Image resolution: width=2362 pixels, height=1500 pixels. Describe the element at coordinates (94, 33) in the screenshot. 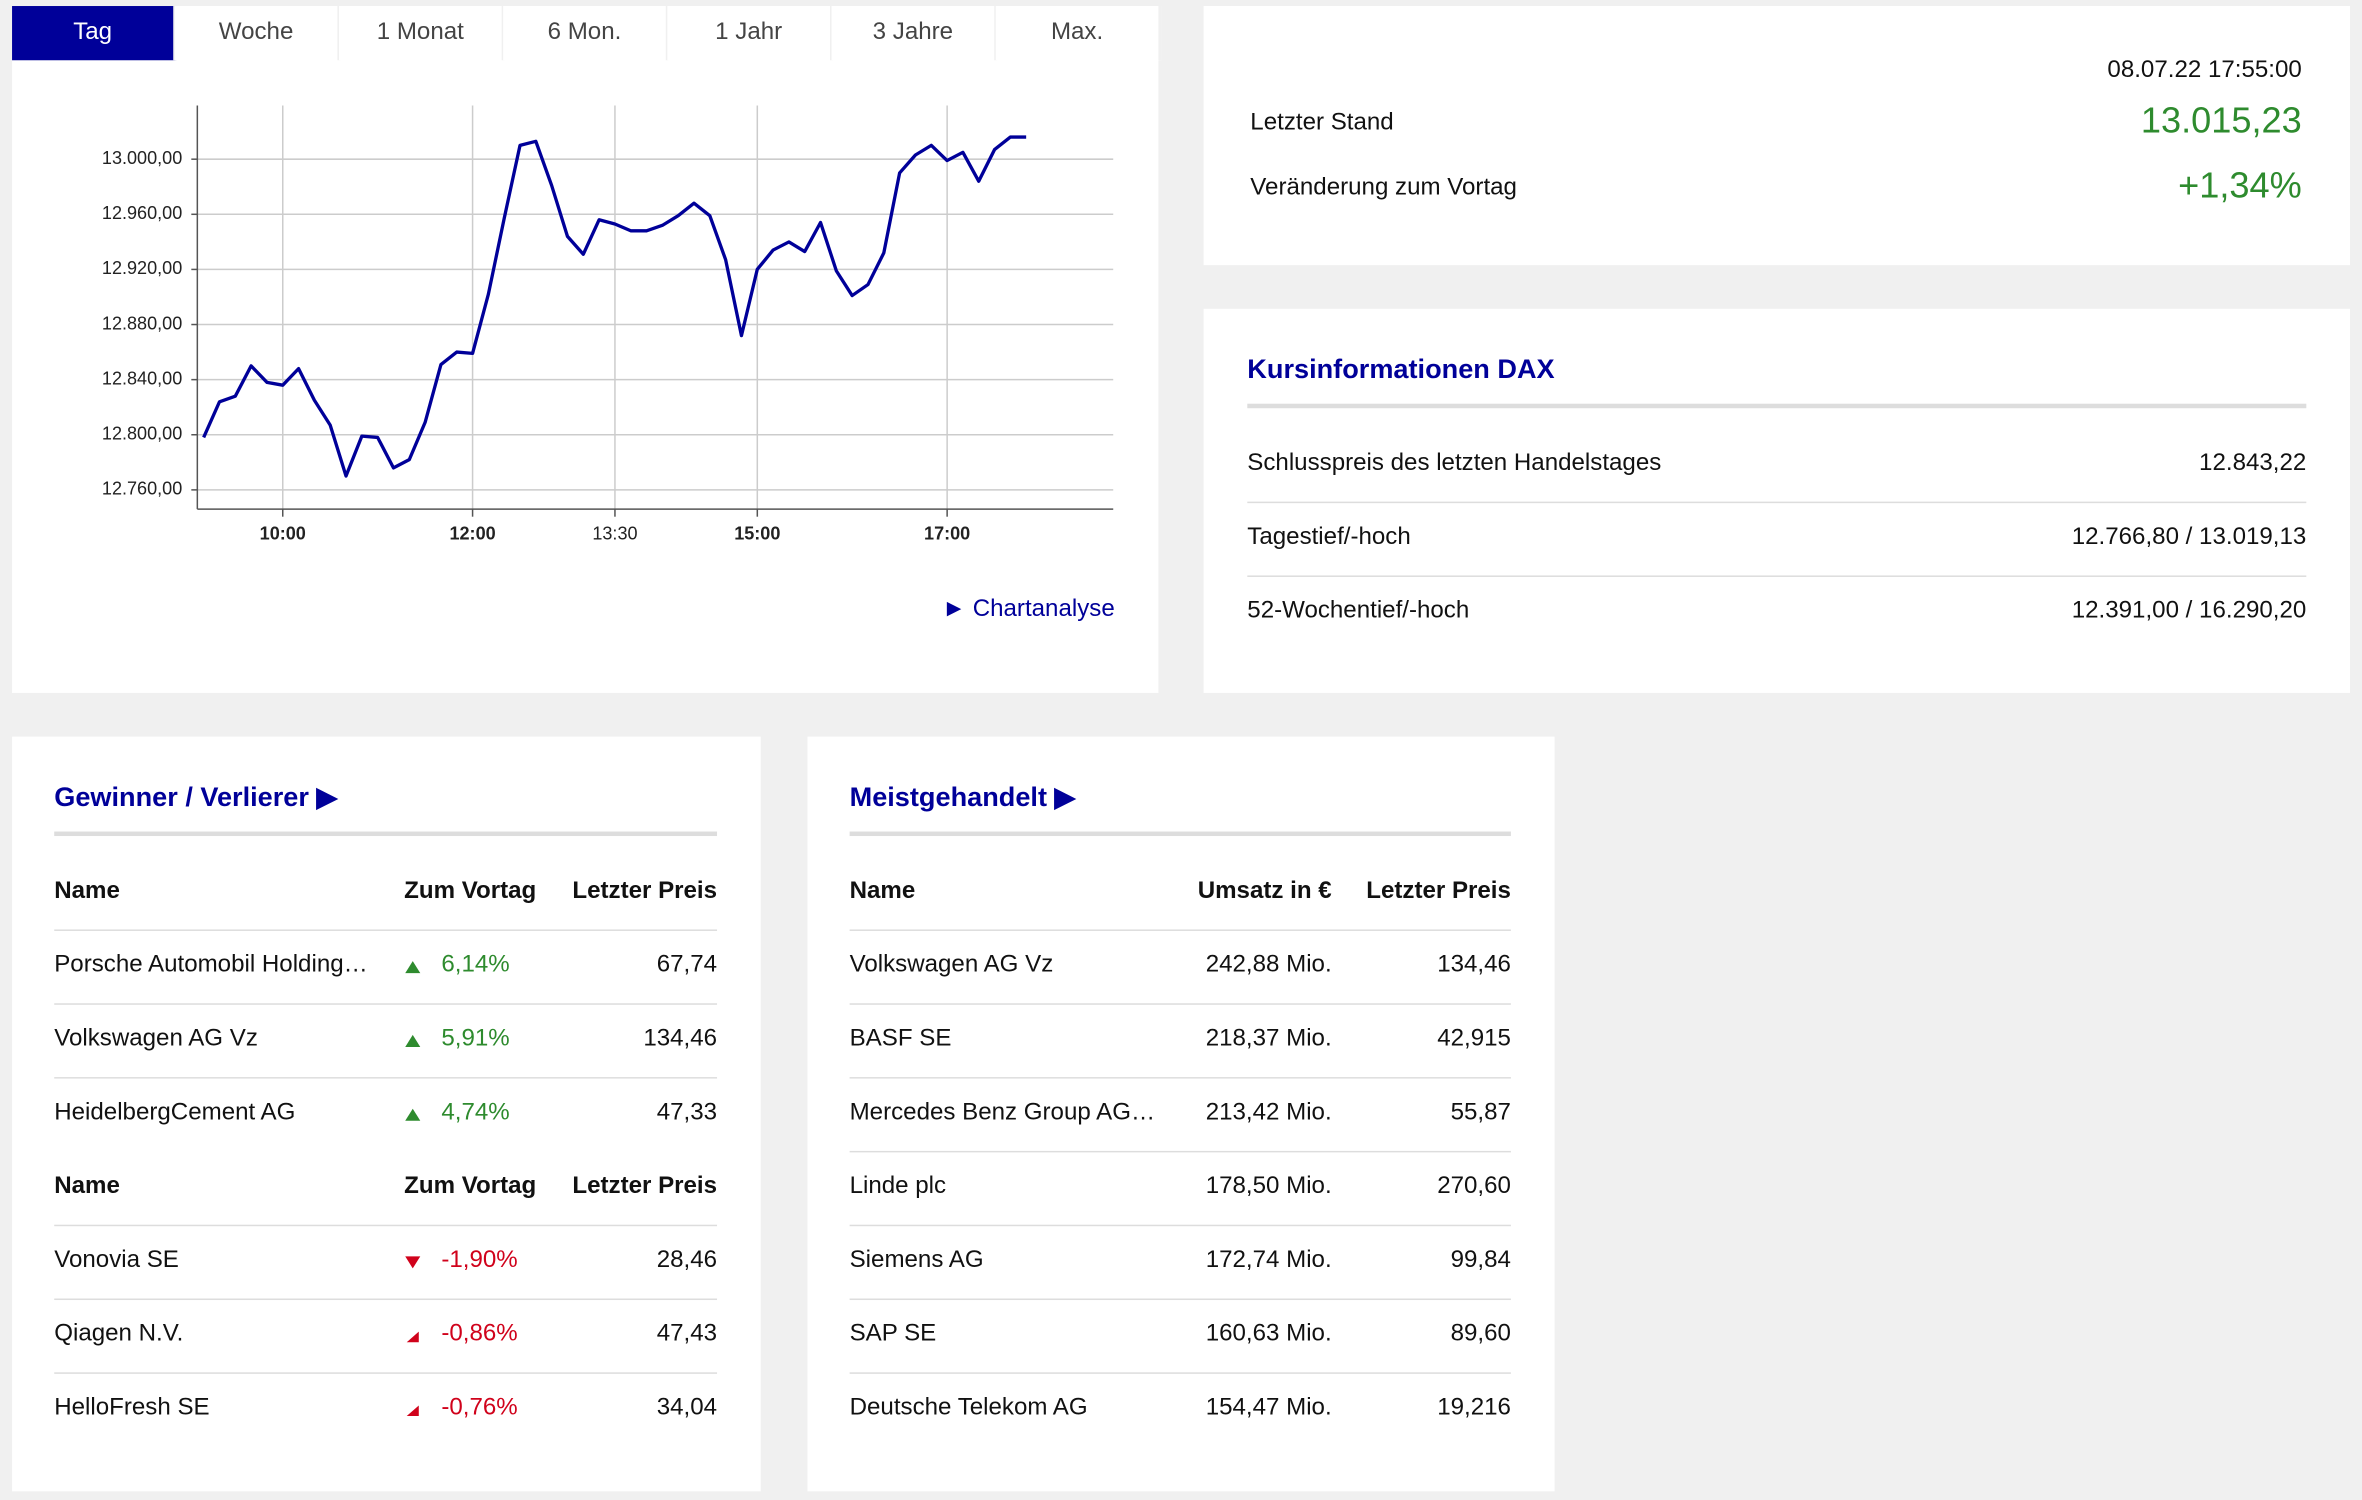

I see `tab: Tag` at that location.